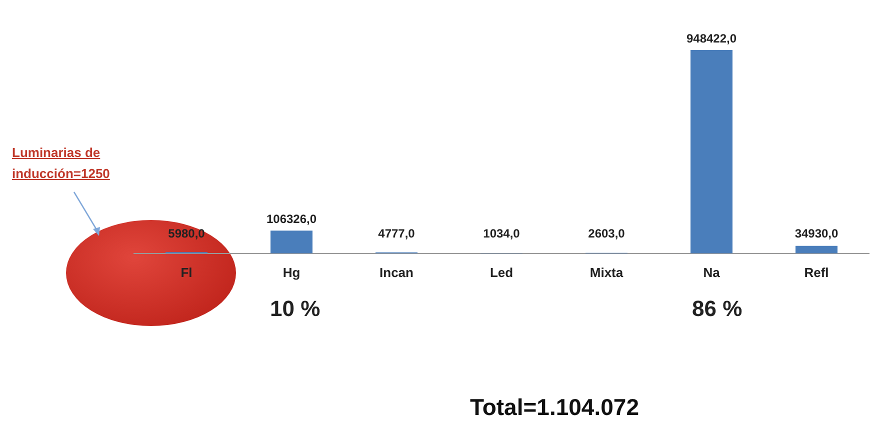  Describe the element at coordinates (61, 163) in the screenshot. I see `text: Luminarias de inducción=1250` at that location.